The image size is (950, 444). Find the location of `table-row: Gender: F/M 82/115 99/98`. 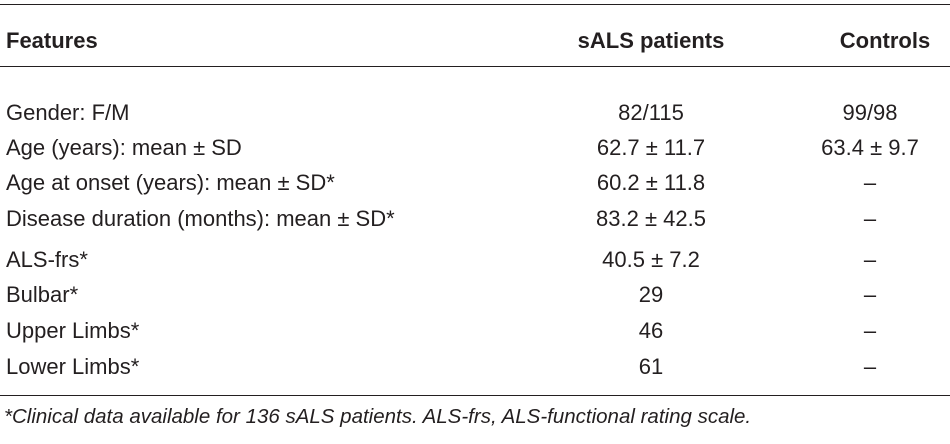

table-row: Gender: F/M 82/115 99/98 is located at coordinates (475, 113).